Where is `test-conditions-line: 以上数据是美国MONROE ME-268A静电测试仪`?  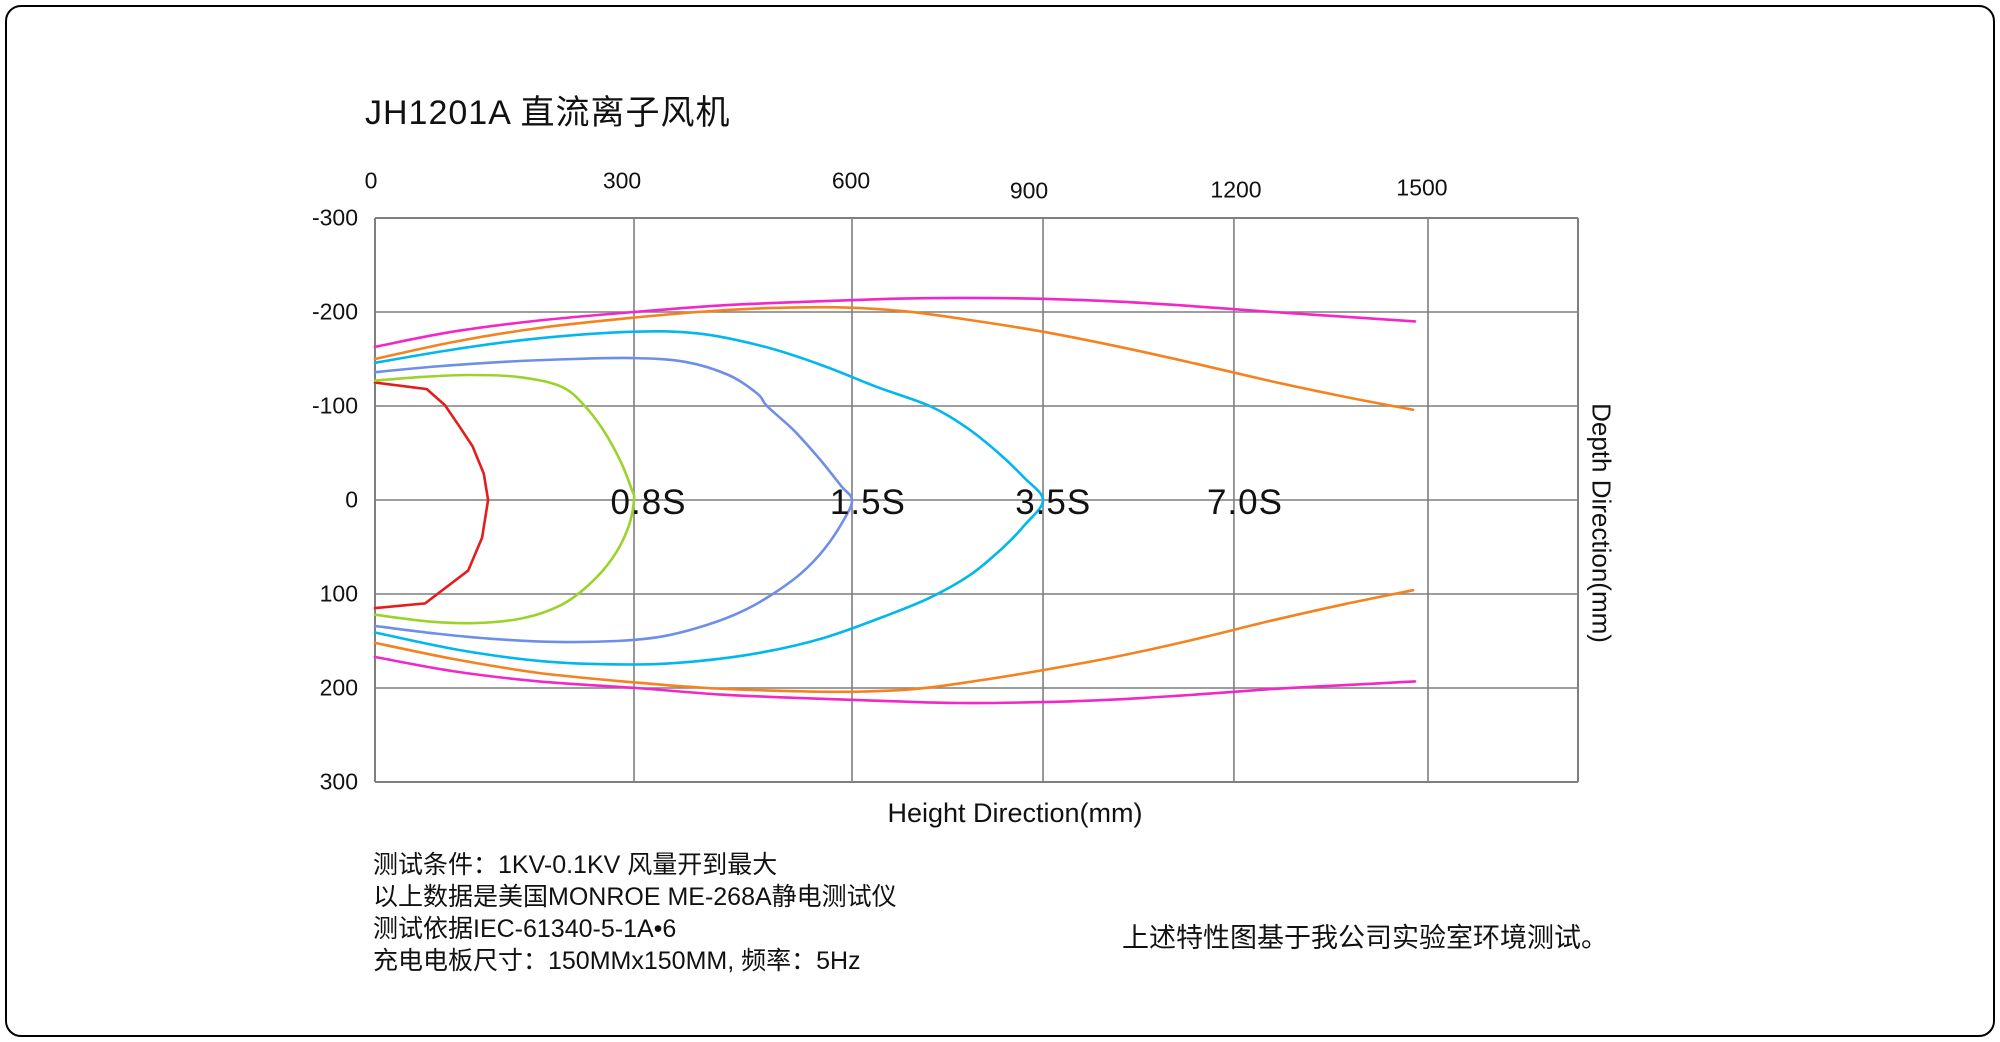
test-conditions-line: 以上数据是美国MONROE ME-268A静电测试仪 is located at coordinates (635, 897).